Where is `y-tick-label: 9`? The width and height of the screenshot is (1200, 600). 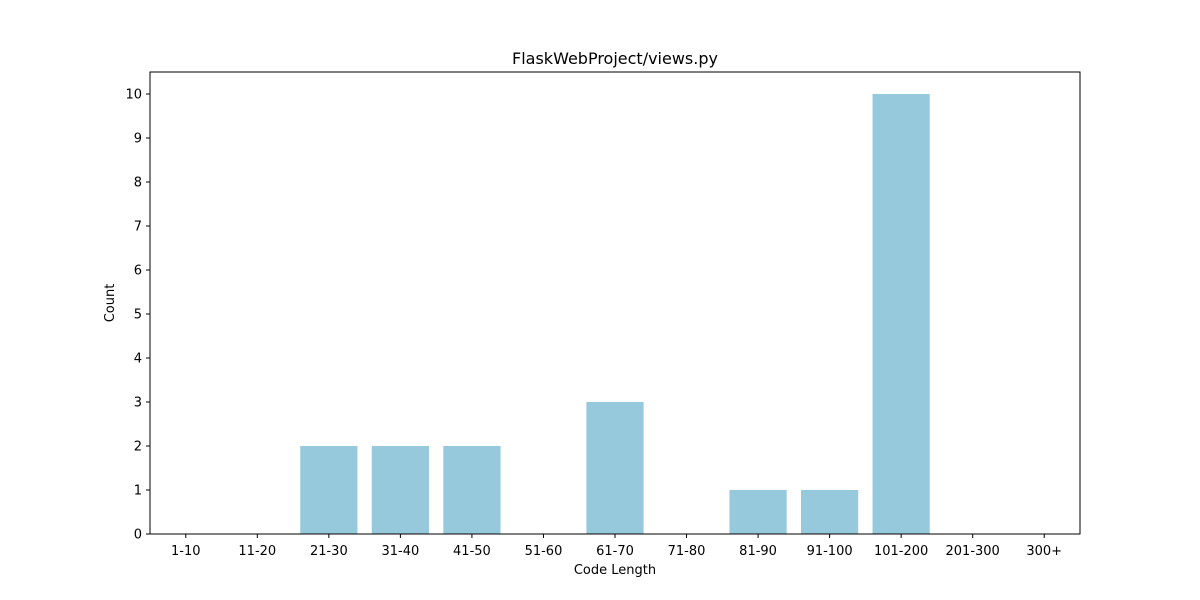
y-tick-label: 9 is located at coordinates (138, 139).